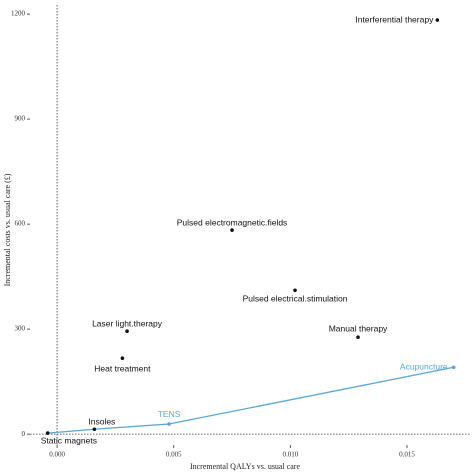 This screenshot has width=474, height=475. I want to click on y-tick-label: 300, so click(20, 329).